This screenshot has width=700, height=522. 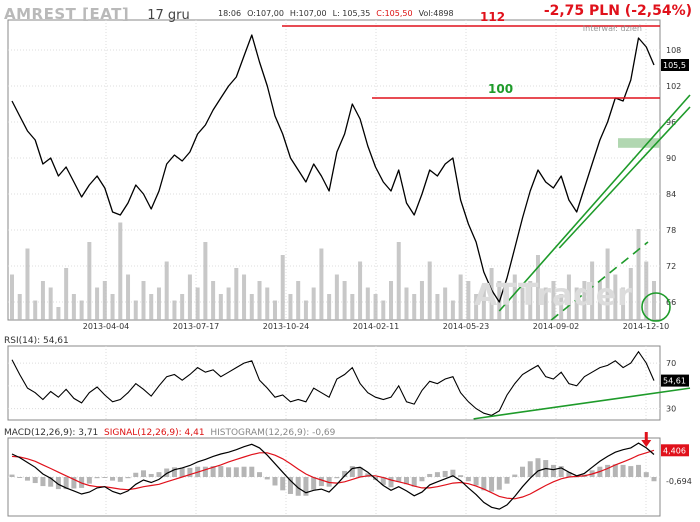 I want to click on low-value: L: 105,35, so click(x=351, y=13).